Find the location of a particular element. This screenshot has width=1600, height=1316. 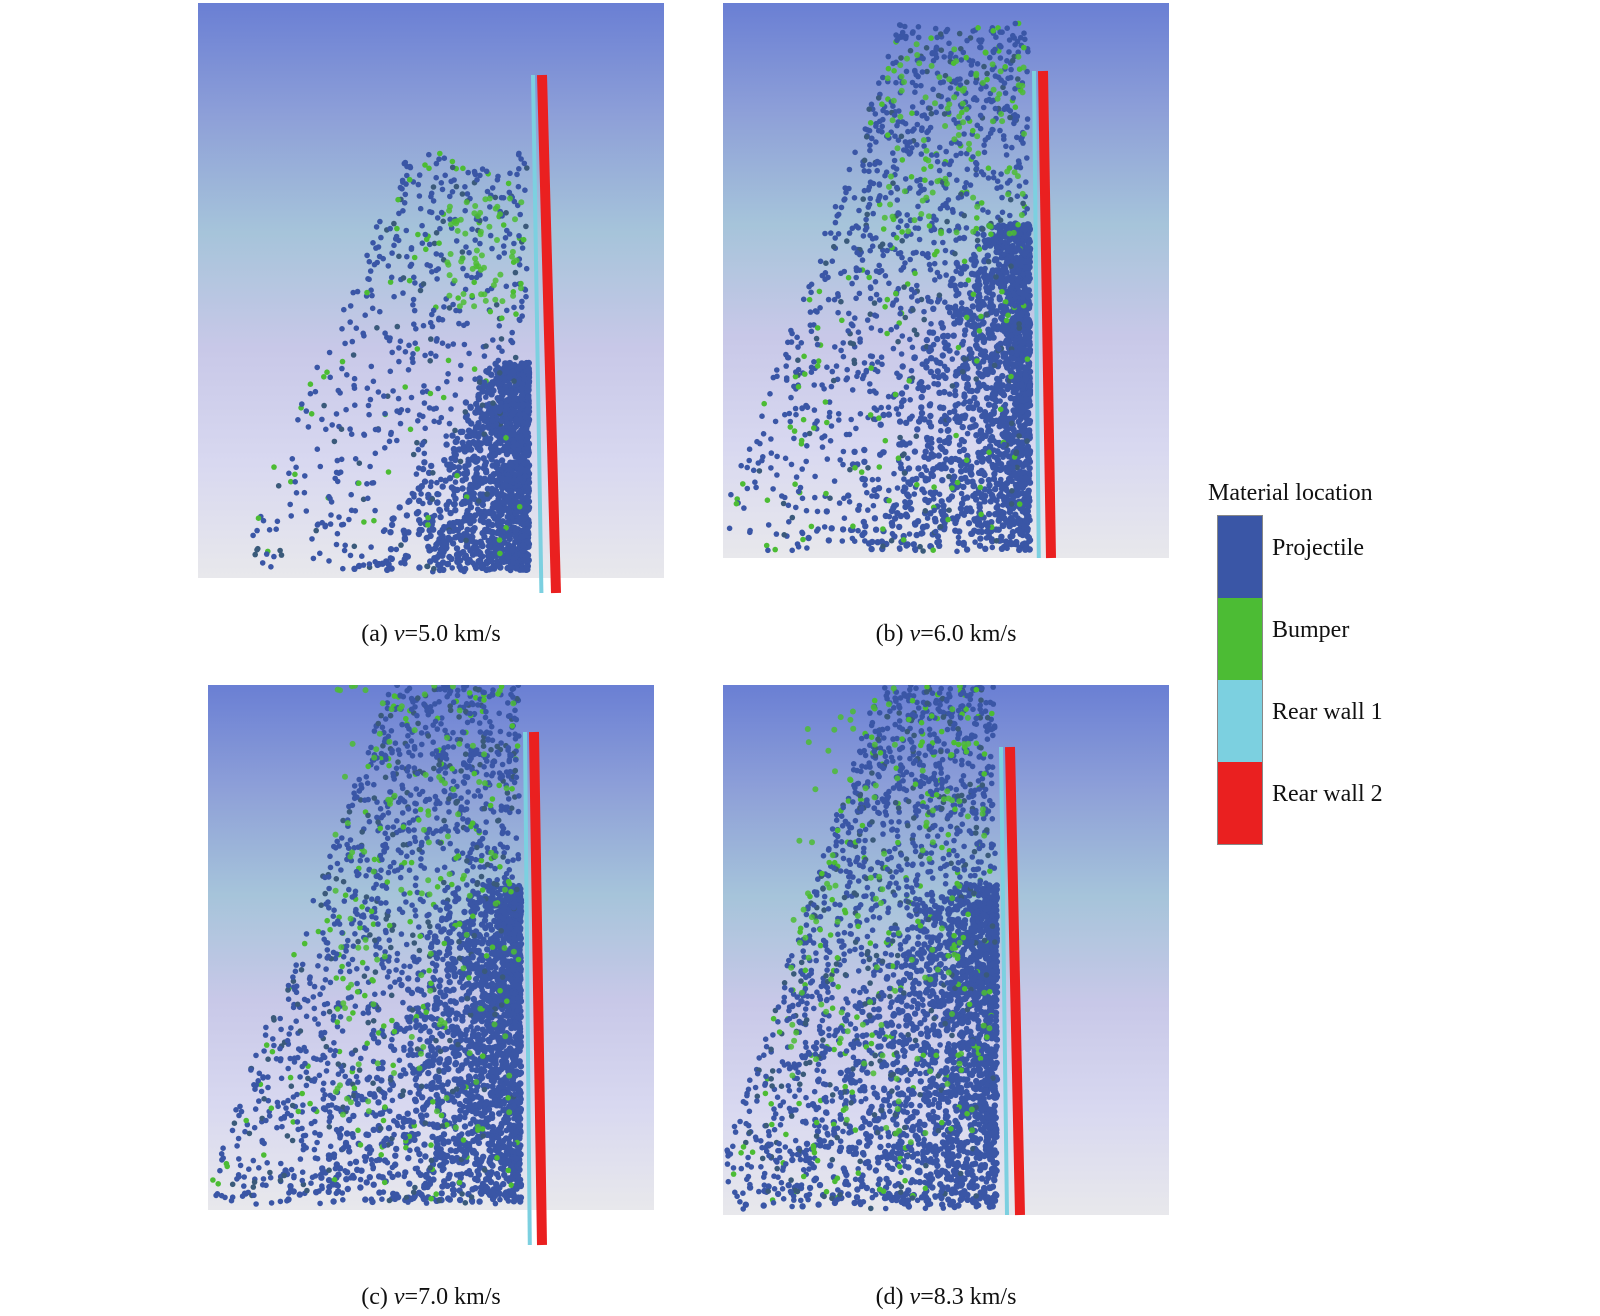

panel-b-prefix: (b) is located at coordinates (892, 634).